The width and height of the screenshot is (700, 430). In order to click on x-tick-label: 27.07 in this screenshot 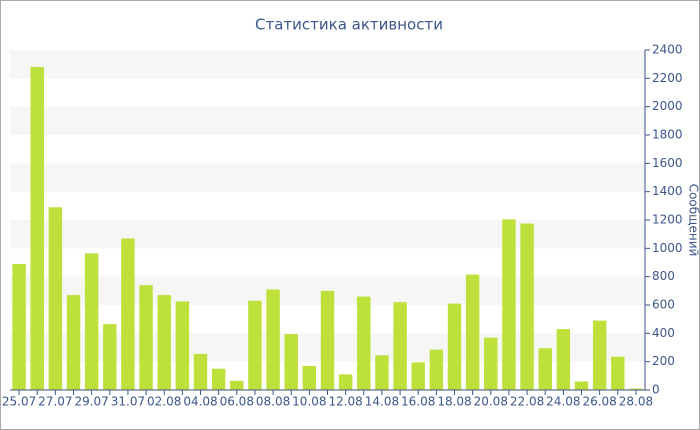, I will do `click(55, 402)`.